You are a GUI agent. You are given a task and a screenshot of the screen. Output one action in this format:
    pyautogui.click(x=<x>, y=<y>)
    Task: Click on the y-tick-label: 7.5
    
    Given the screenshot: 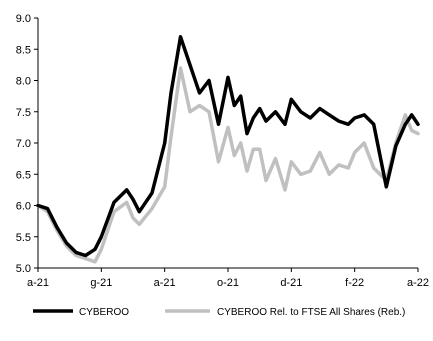 What is the action you would take?
    pyautogui.click(x=23, y=113)
    